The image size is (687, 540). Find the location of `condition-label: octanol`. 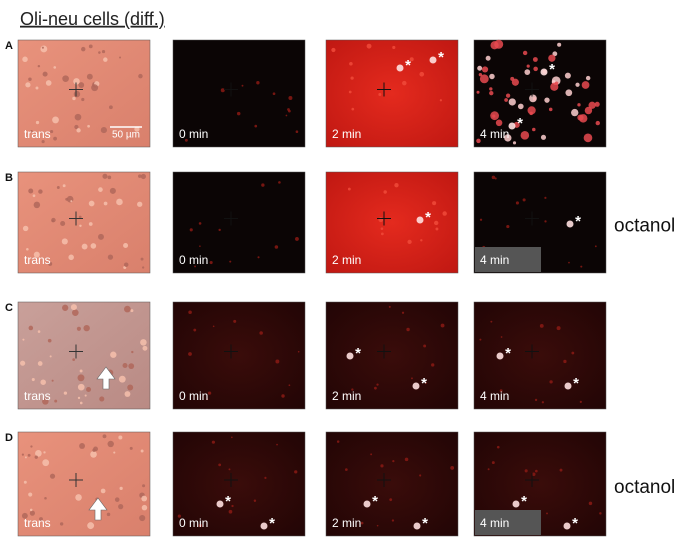

condition-label: octanol is located at coordinates (644, 487).